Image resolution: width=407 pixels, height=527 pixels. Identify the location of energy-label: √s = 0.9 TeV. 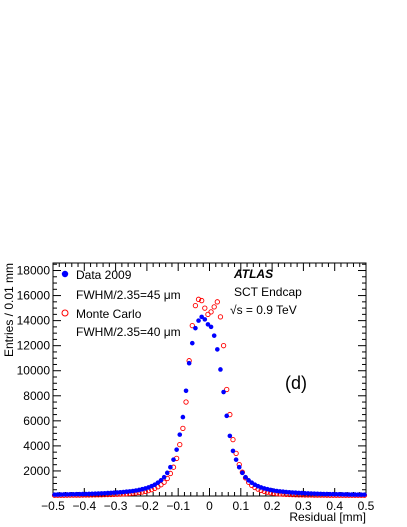
(263, 310).